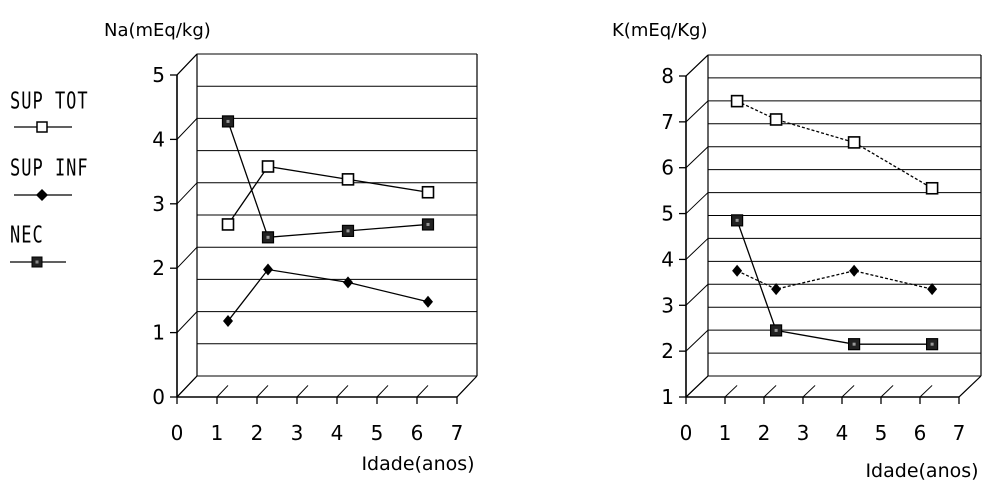 Image resolution: width=998 pixels, height=483 pixels. I want to click on legend-label-sup-inf: SUP INF, so click(49, 168).